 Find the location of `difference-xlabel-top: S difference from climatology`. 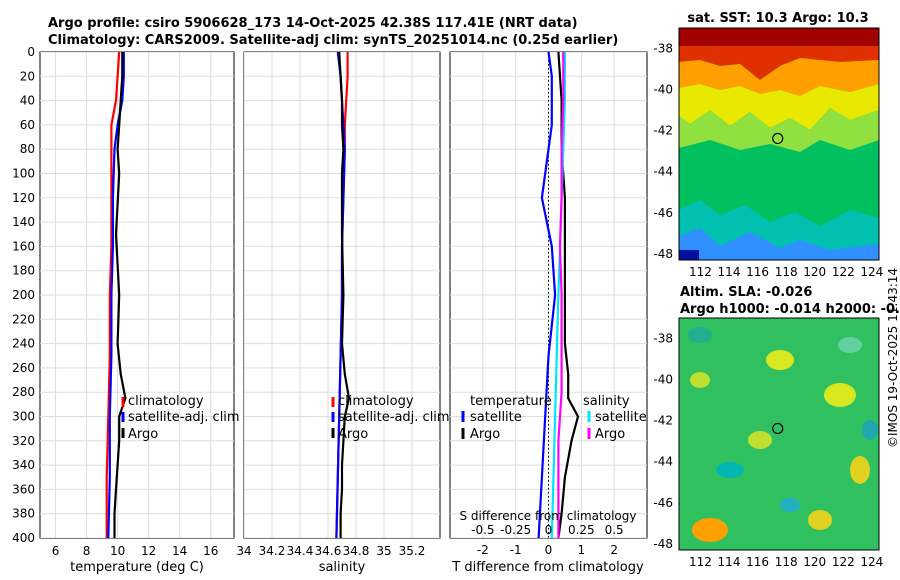

difference-xlabel-top: S difference from climatology is located at coordinates (548, 516).